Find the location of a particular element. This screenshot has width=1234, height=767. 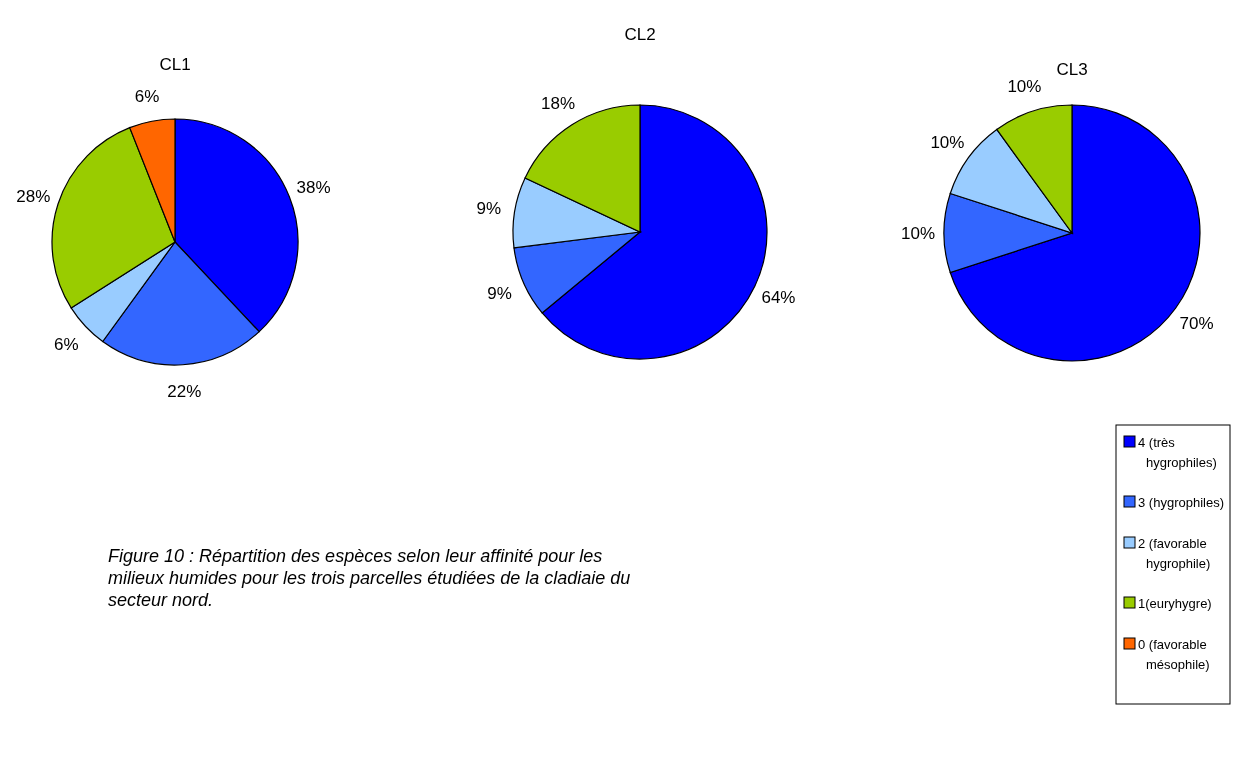

legend-label: 4 (très hygrophiles) is located at coordinates (1177, 452).